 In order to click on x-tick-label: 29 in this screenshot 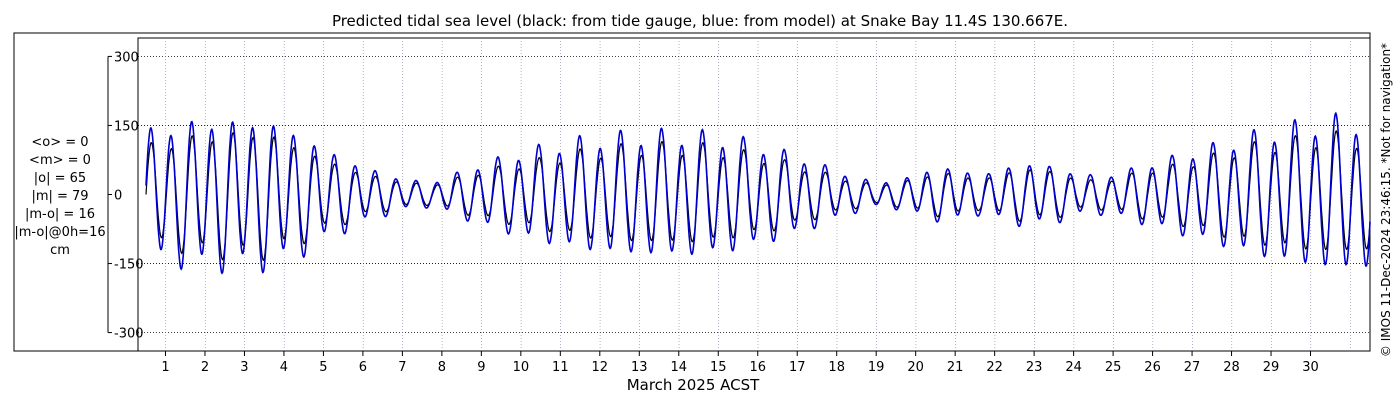, I will do `click(1271, 367)`.